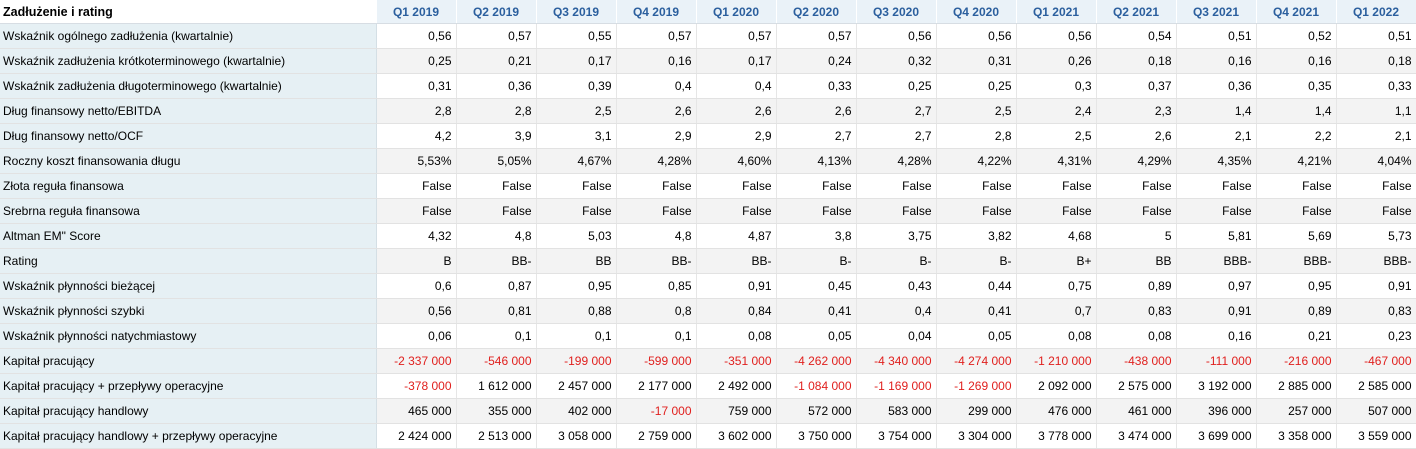  I want to click on table-cell: -216 000, so click(1296, 361).